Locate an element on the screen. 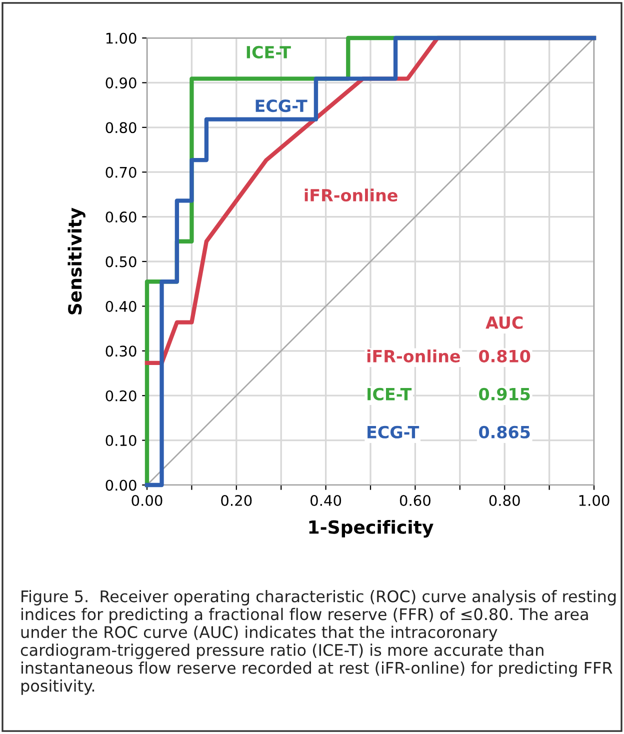 The height and width of the screenshot is (734, 624). annotation: 0.865 is located at coordinates (504, 432).